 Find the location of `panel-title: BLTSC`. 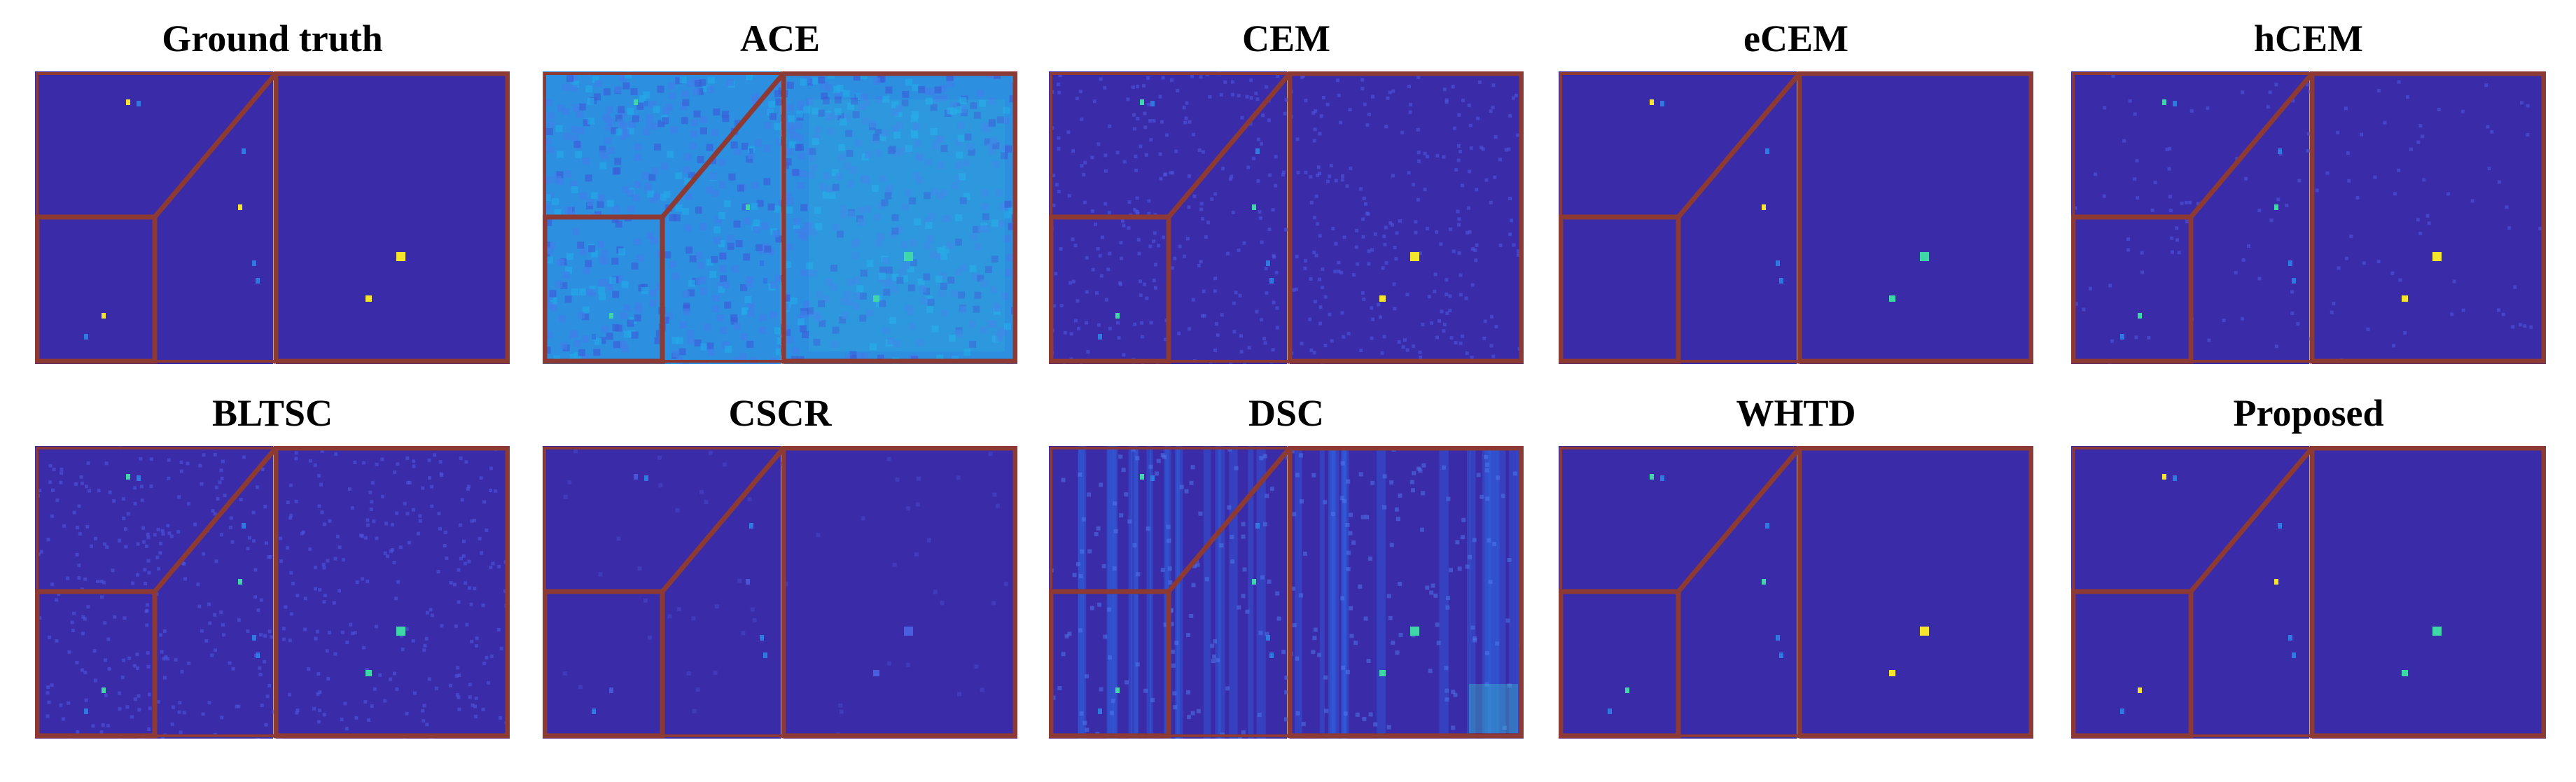

panel-title: BLTSC is located at coordinates (272, 413).